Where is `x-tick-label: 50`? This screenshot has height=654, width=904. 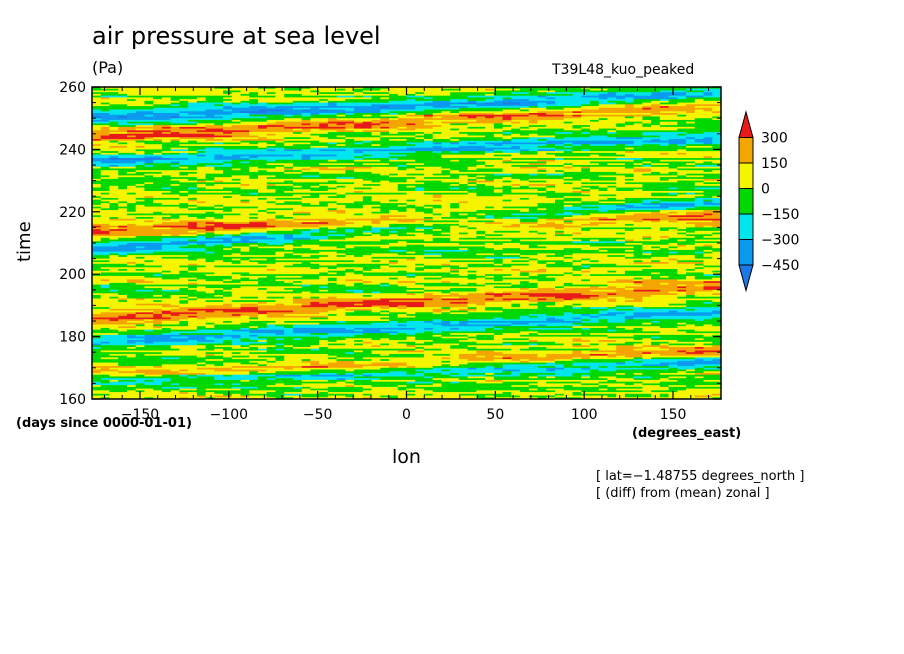
x-tick-label: 50 is located at coordinates (495, 415).